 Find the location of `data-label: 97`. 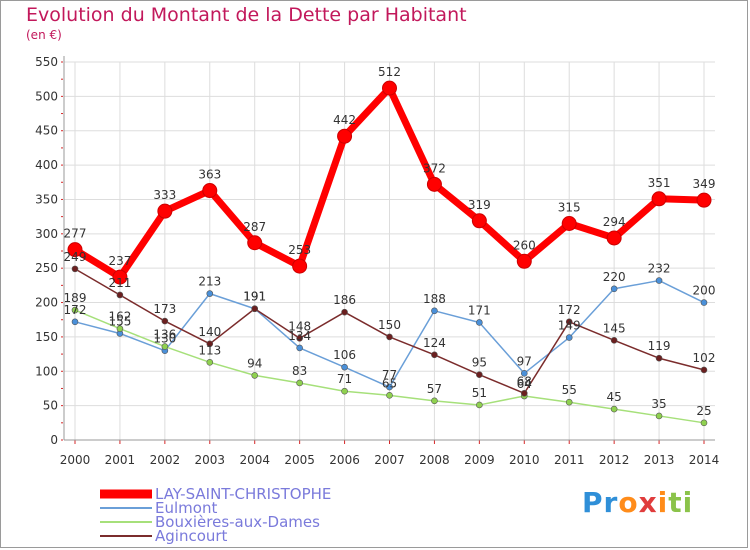

data-label: 97 is located at coordinates (524, 361).